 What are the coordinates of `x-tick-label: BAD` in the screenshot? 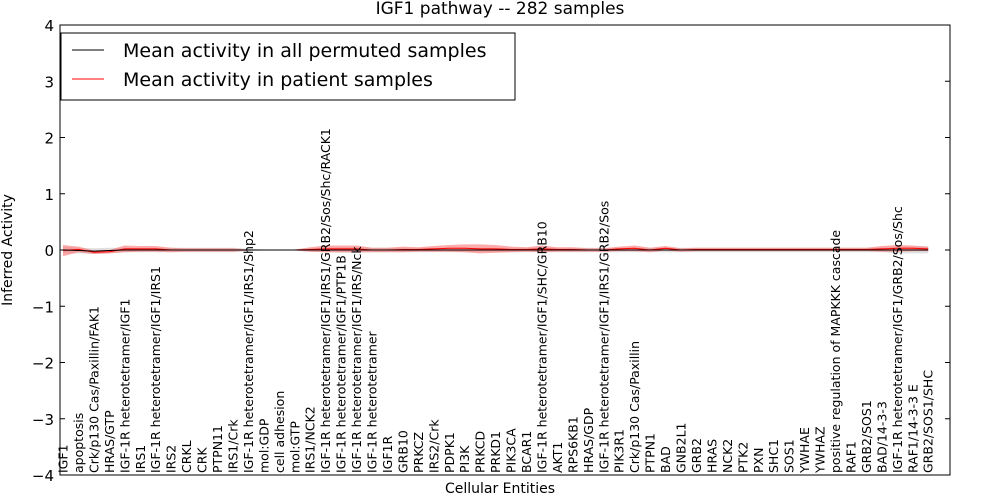 It's located at (665, 459).